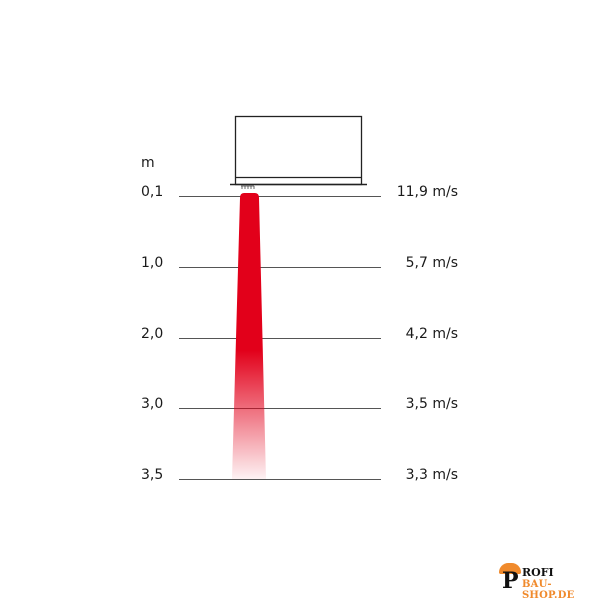  Describe the element at coordinates (152, 263) in the screenshot. I see `distance-label: 1,0` at that location.